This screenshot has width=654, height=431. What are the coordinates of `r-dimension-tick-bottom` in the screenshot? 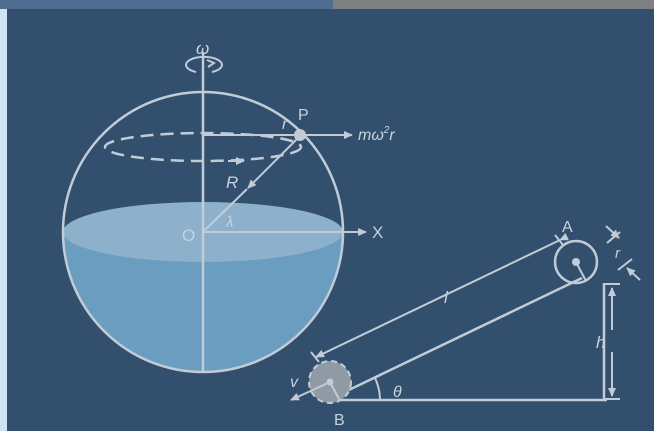 It's located at (625, 264).